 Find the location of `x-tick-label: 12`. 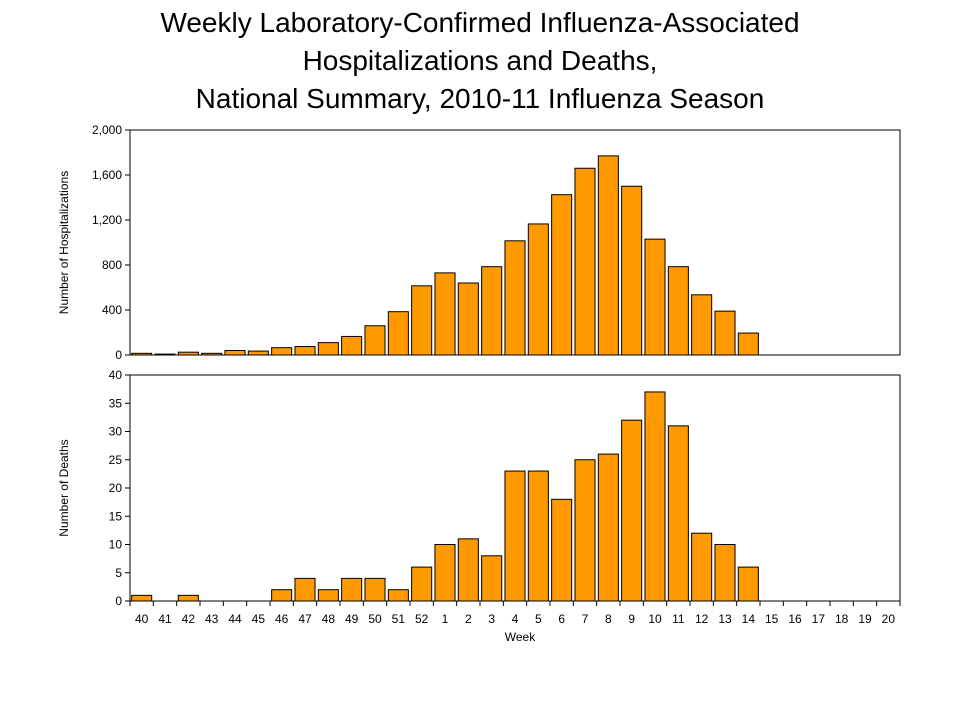

x-tick-label: 12 is located at coordinates (702, 619).